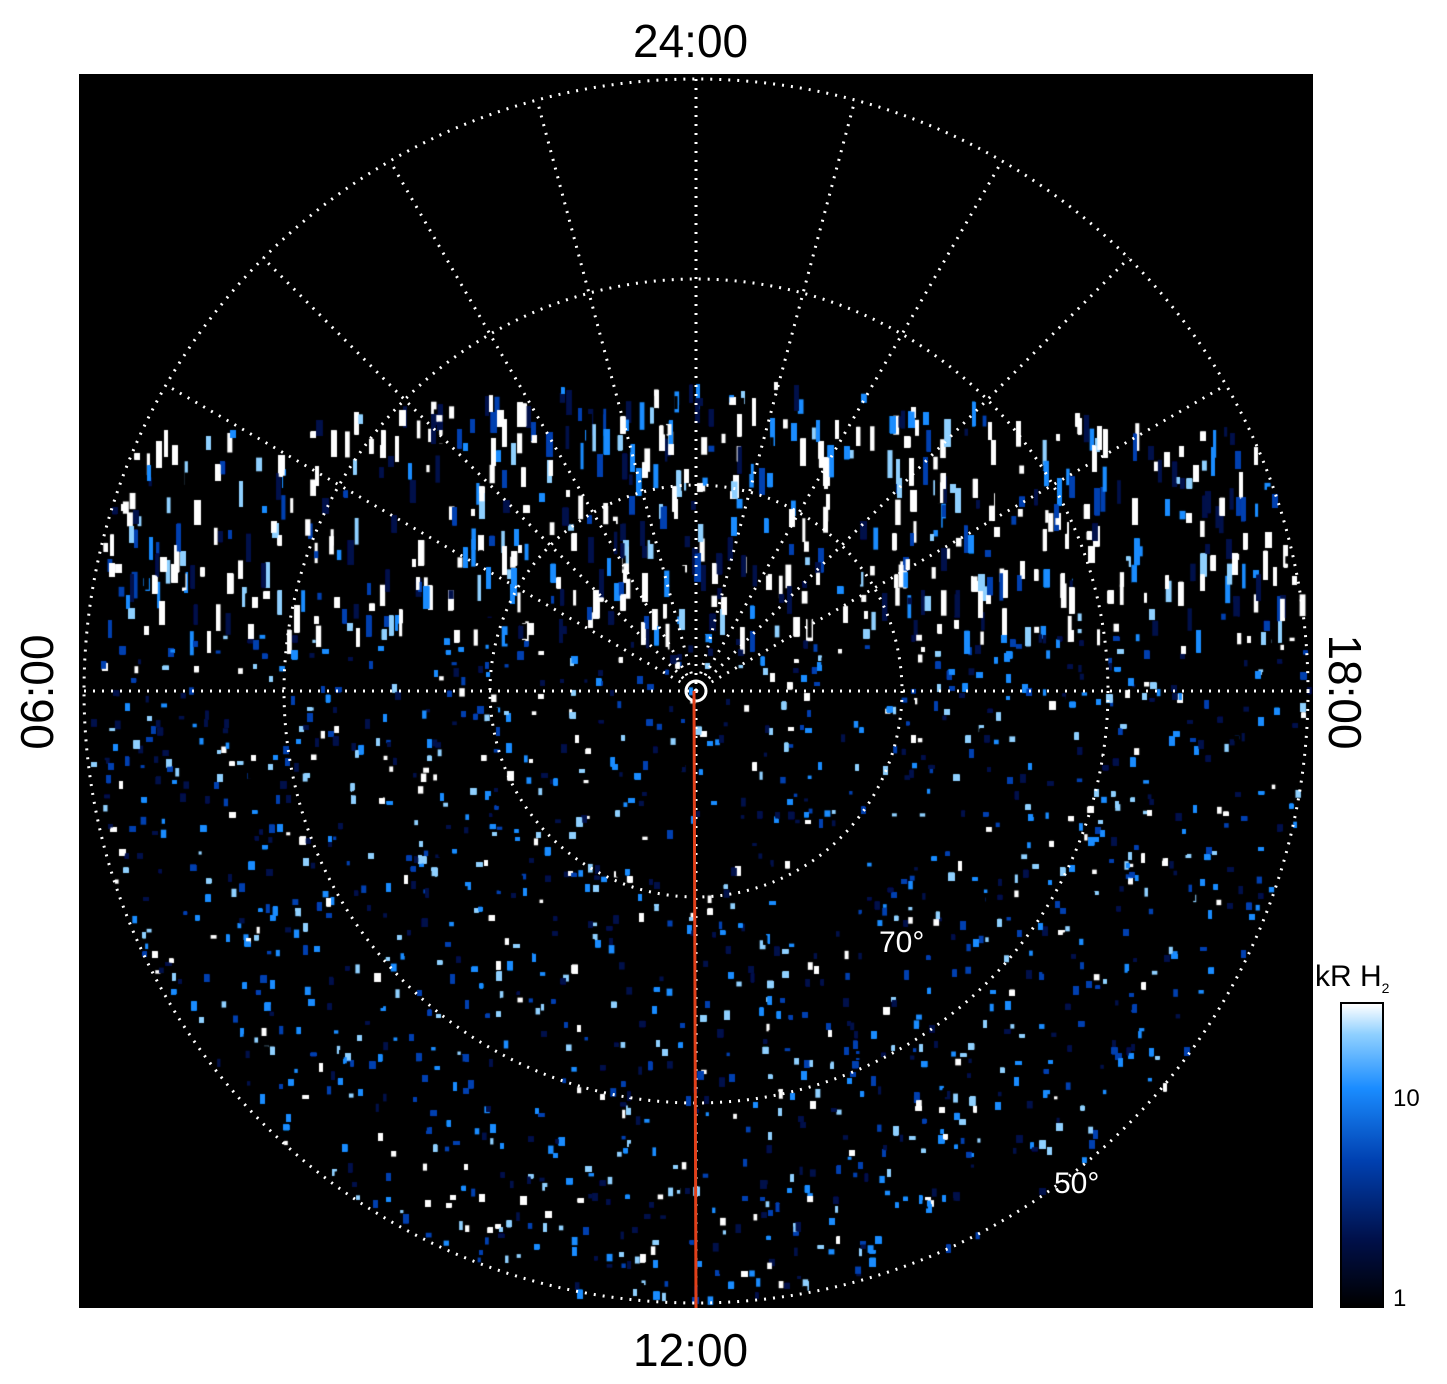 The width and height of the screenshot is (1447, 1384). What do you see at coordinates (691, 1350) in the screenshot?
I see `local-time-label-noon: 12:00` at bounding box center [691, 1350].